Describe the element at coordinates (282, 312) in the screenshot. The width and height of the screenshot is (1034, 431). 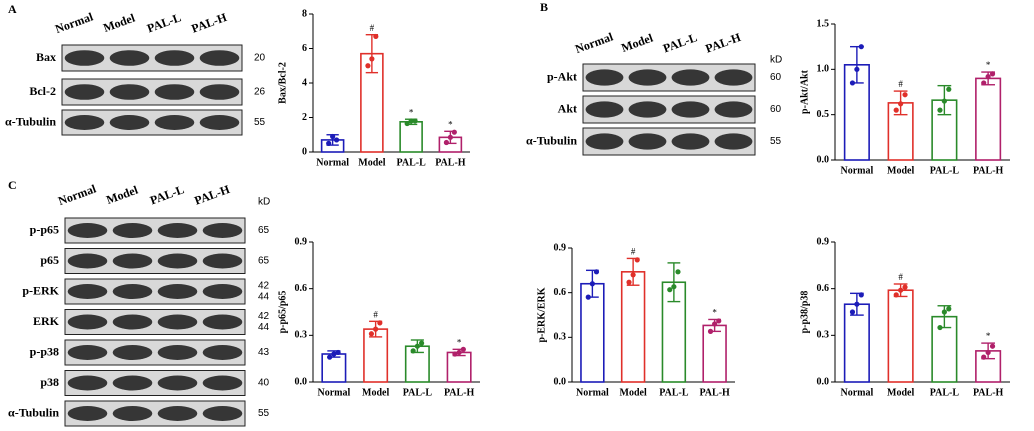
I see `y-axis-label: p-p65/p65` at that location.